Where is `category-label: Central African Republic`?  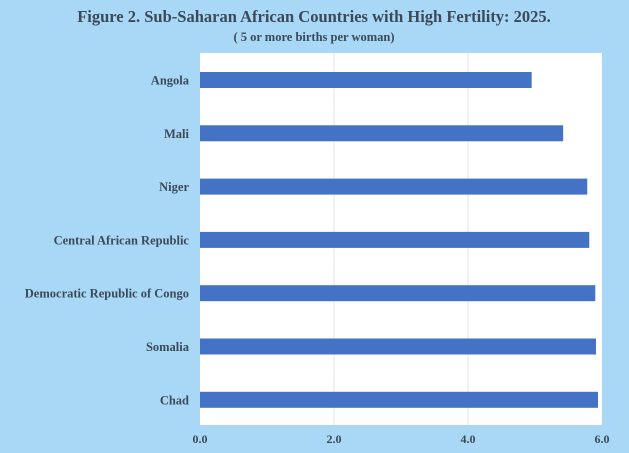
category-label: Central African Republic is located at coordinates (122, 240).